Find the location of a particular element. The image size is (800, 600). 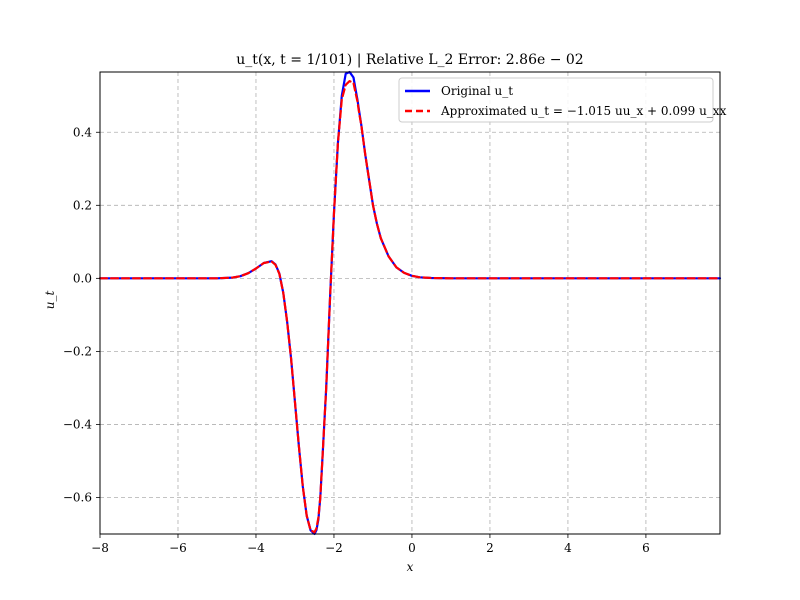

x-tick-label: −8 is located at coordinates (100, 548).